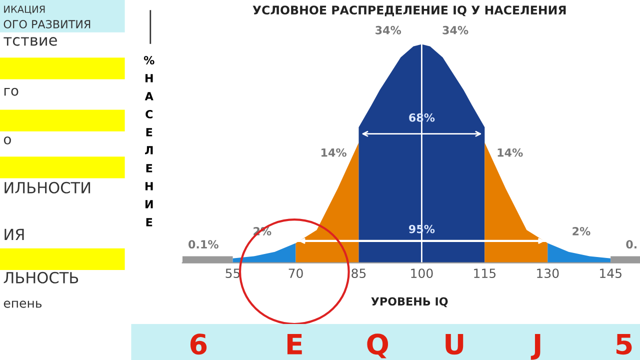 The image size is (640, 360). I want to click on x-tick-label: 70, so click(295, 273).